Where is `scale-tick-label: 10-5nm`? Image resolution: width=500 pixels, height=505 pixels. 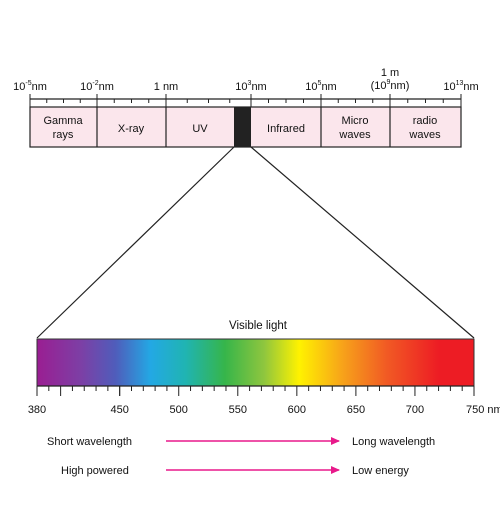 scale-tick-label: 10-5nm is located at coordinates (30, 86).